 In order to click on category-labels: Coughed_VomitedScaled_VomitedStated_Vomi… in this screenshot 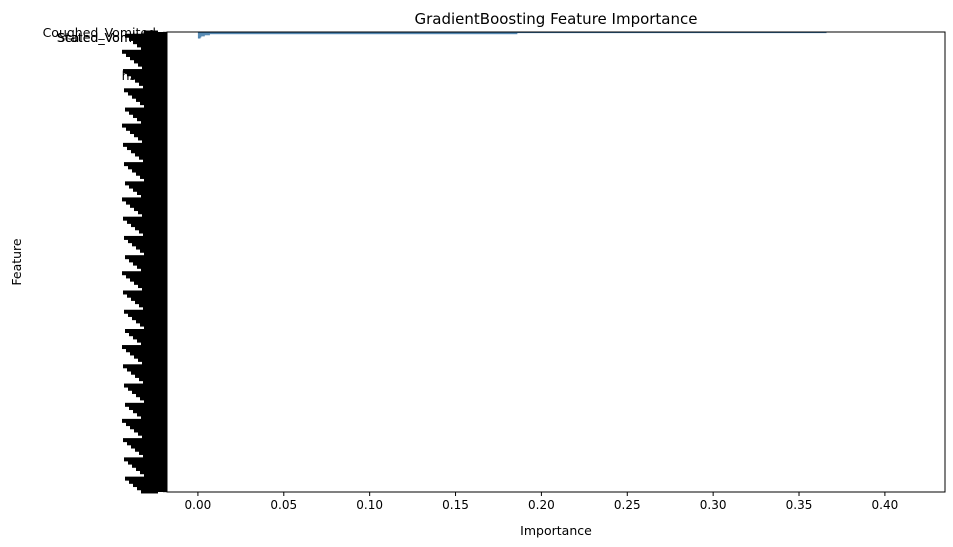, I will do `click(99, 54)`.